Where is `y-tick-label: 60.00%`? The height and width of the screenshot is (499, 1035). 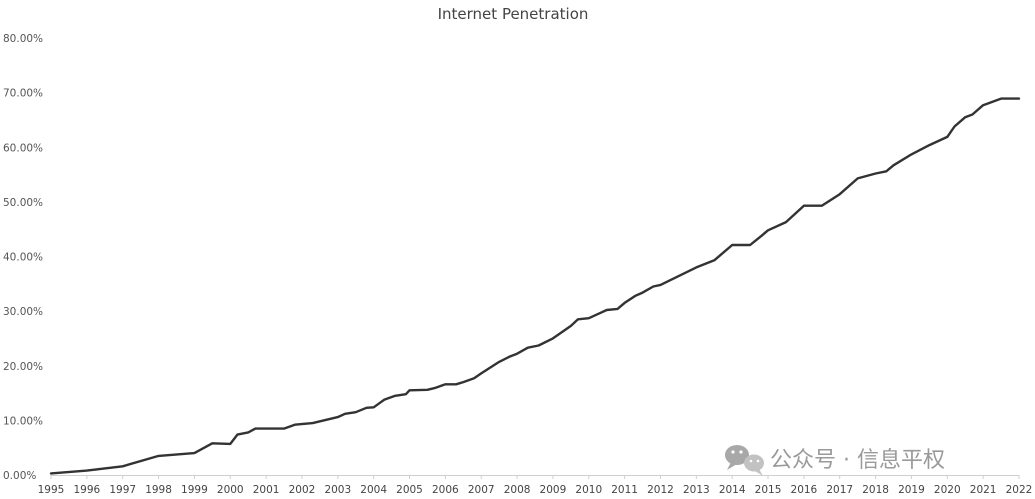
y-tick-label: 60.00% is located at coordinates (23, 148).